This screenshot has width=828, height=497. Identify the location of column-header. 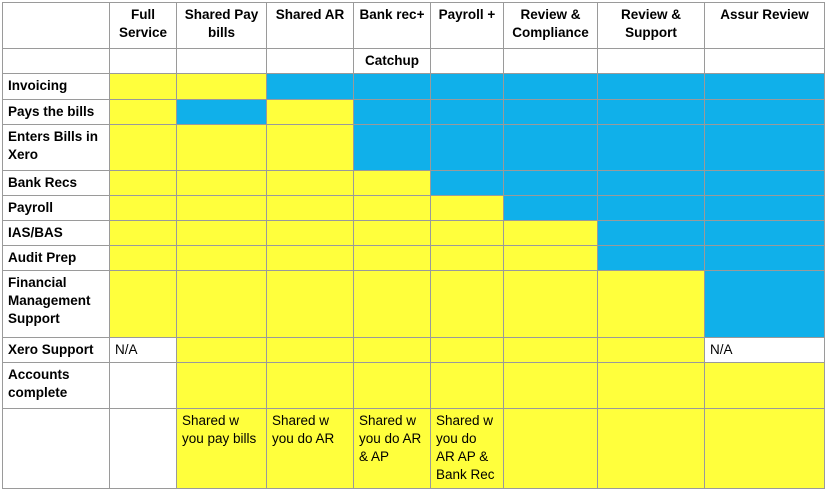
(56, 25).